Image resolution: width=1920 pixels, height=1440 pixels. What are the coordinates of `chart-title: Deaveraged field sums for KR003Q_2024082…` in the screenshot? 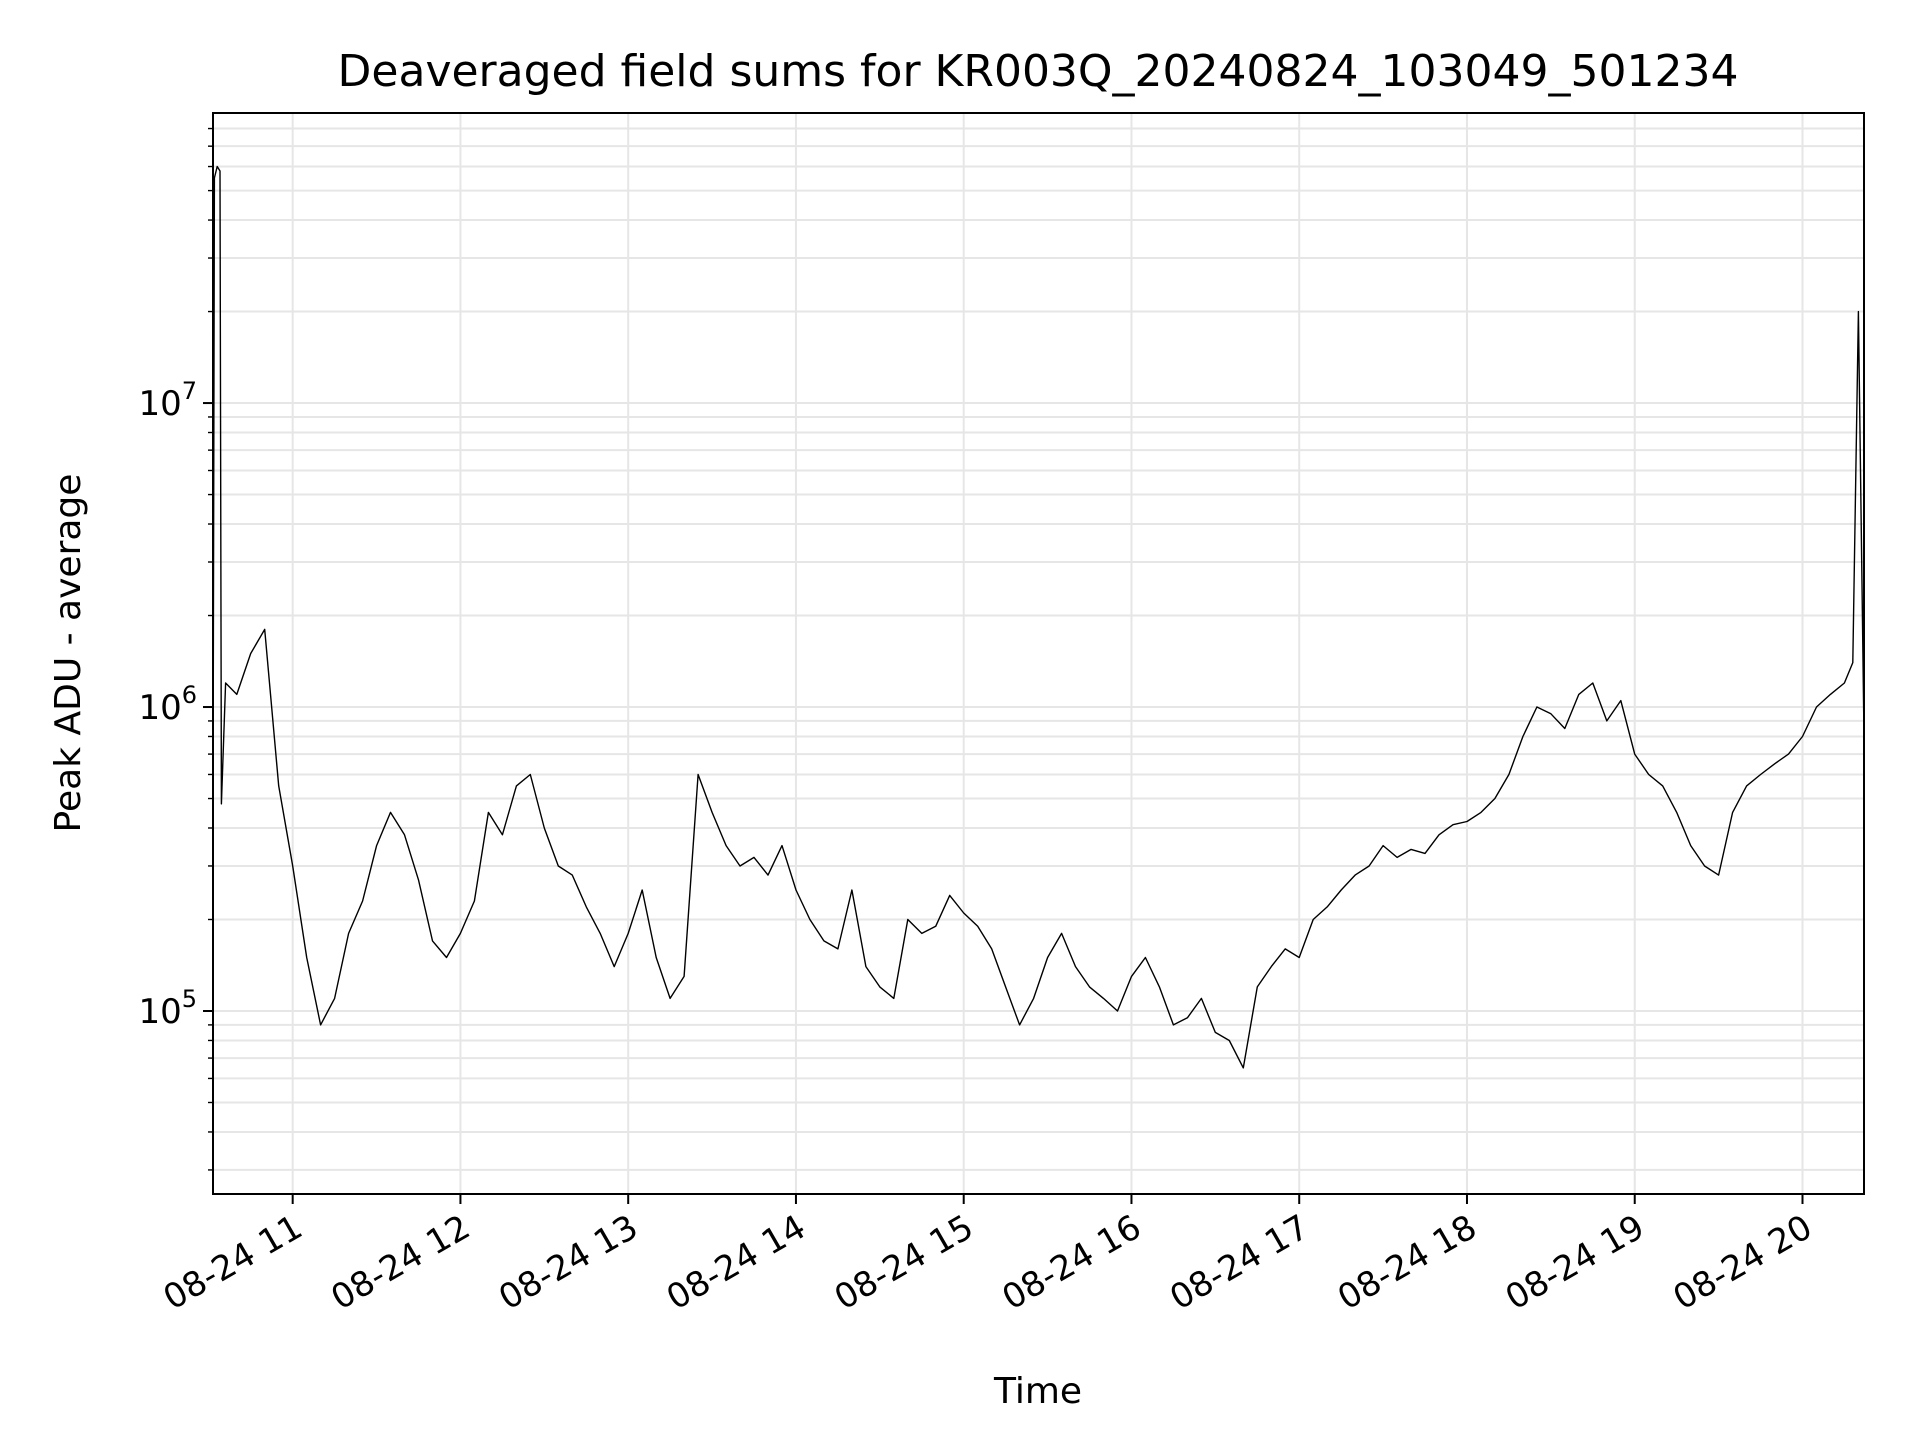 It's located at (1038, 71).